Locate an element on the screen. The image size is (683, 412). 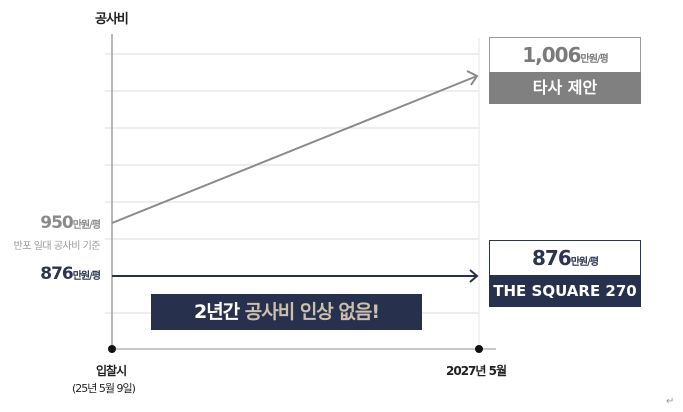
x-start-label: 입찰시 is located at coordinates (111, 371).